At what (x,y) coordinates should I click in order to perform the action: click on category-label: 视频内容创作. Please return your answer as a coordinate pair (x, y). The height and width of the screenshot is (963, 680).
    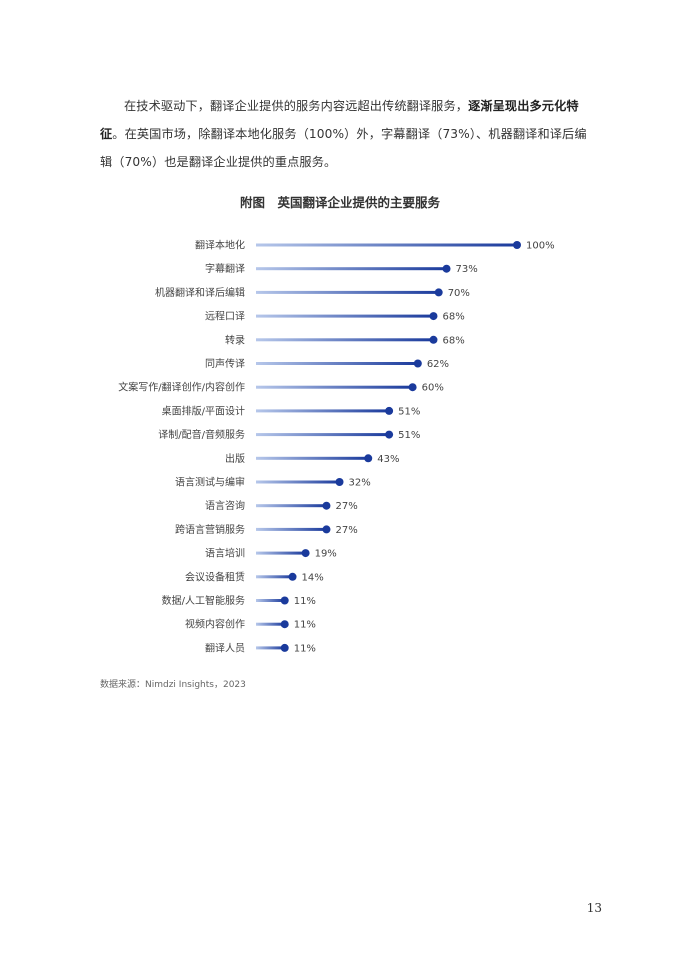
    Looking at the image, I should click on (215, 624).